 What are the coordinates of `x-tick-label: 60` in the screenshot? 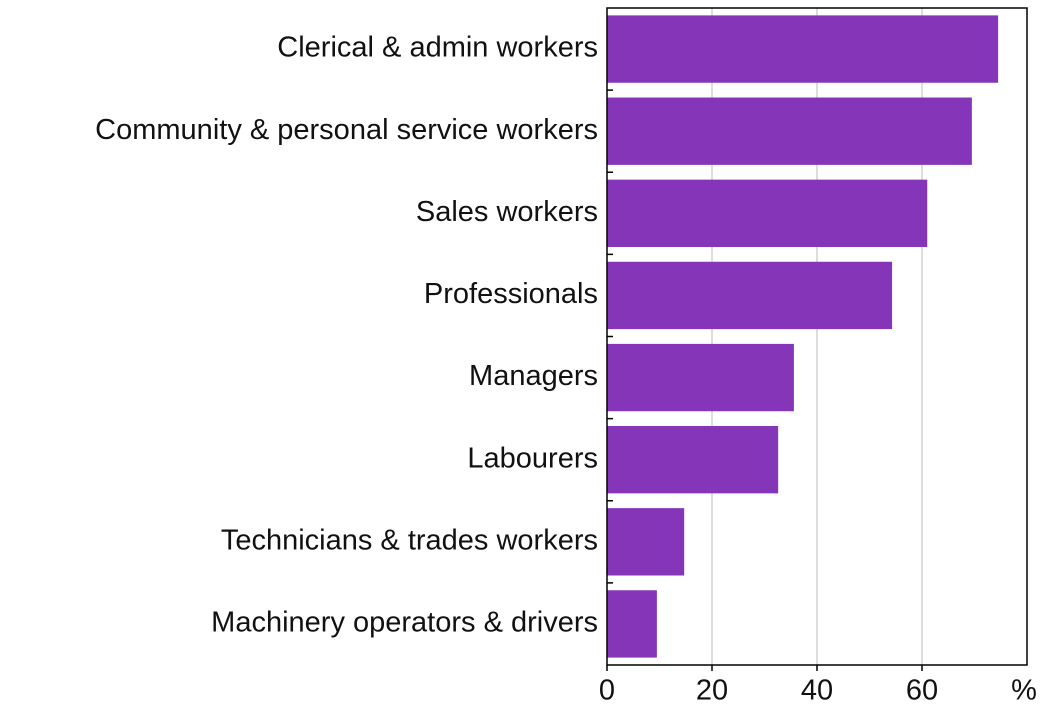 It's located at (922, 691).